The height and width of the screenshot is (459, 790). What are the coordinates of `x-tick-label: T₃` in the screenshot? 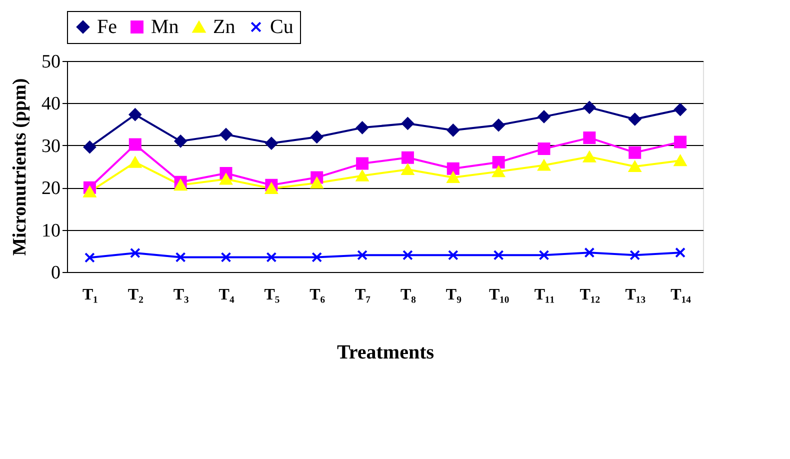 It's located at (181, 295).